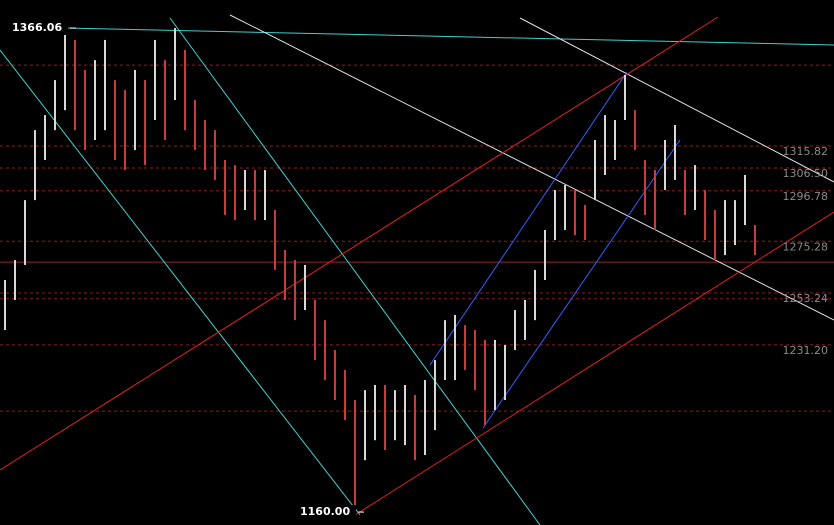 Image resolution: width=834 pixels, height=525 pixels. What do you see at coordinates (806, 196) in the screenshot?
I see `level-label: 1296.78` at bounding box center [806, 196].